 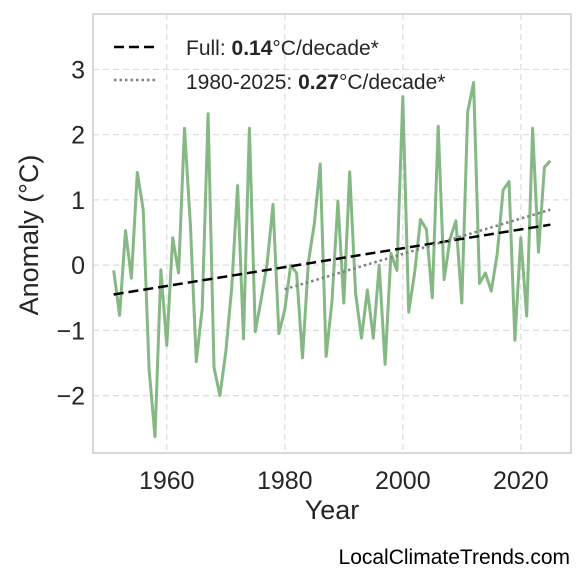 What do you see at coordinates (344, 481) in the screenshot?
I see `x-axis-ticks: 1960 1980 2000 2020` at bounding box center [344, 481].